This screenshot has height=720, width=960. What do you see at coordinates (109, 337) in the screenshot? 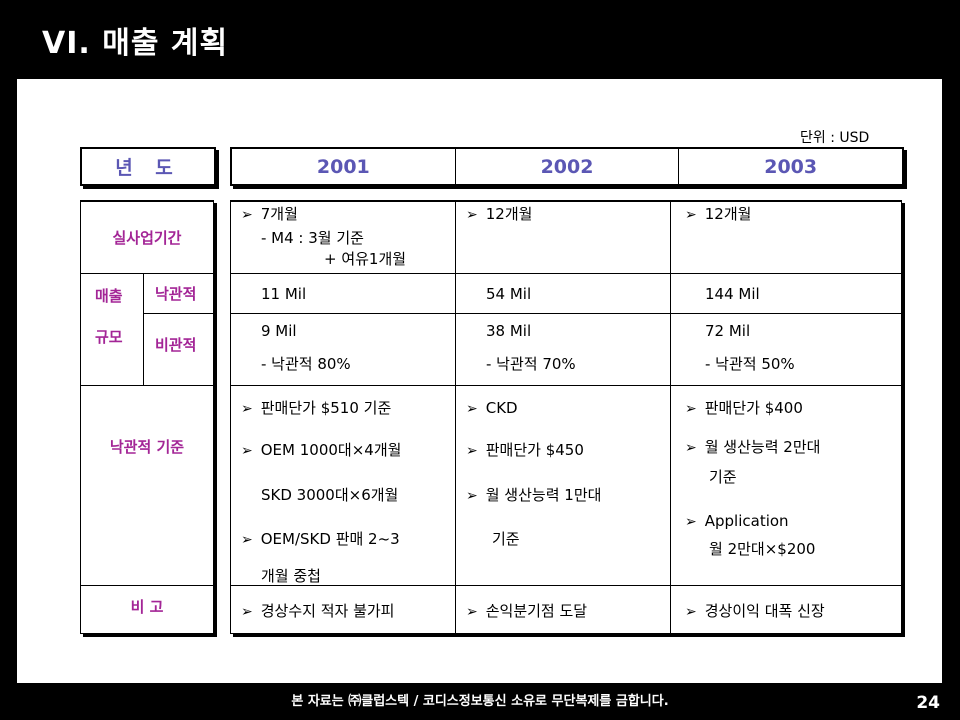
I see `label-sales-bottom: 규모` at bounding box center [109, 337].